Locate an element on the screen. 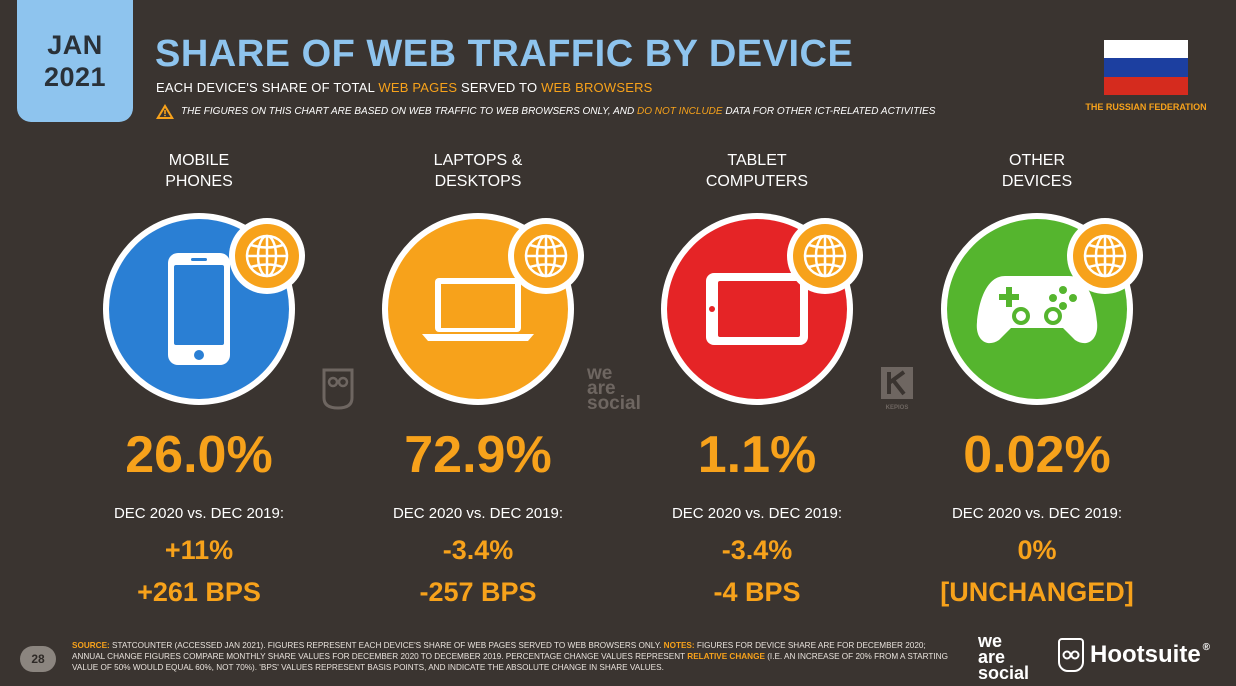 This screenshot has width=1236, height=686. hootsuite-owl-icon is located at coordinates (1071, 655).